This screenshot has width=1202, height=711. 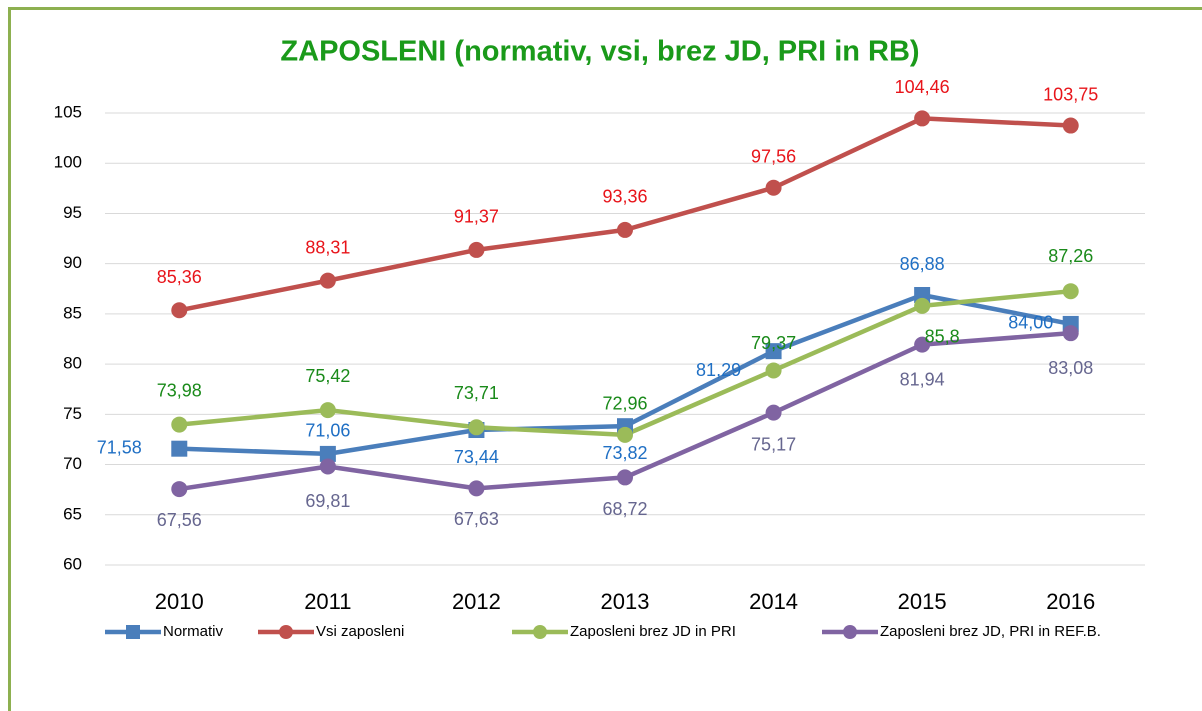 I want to click on data-label: 69,81, so click(x=327, y=501).